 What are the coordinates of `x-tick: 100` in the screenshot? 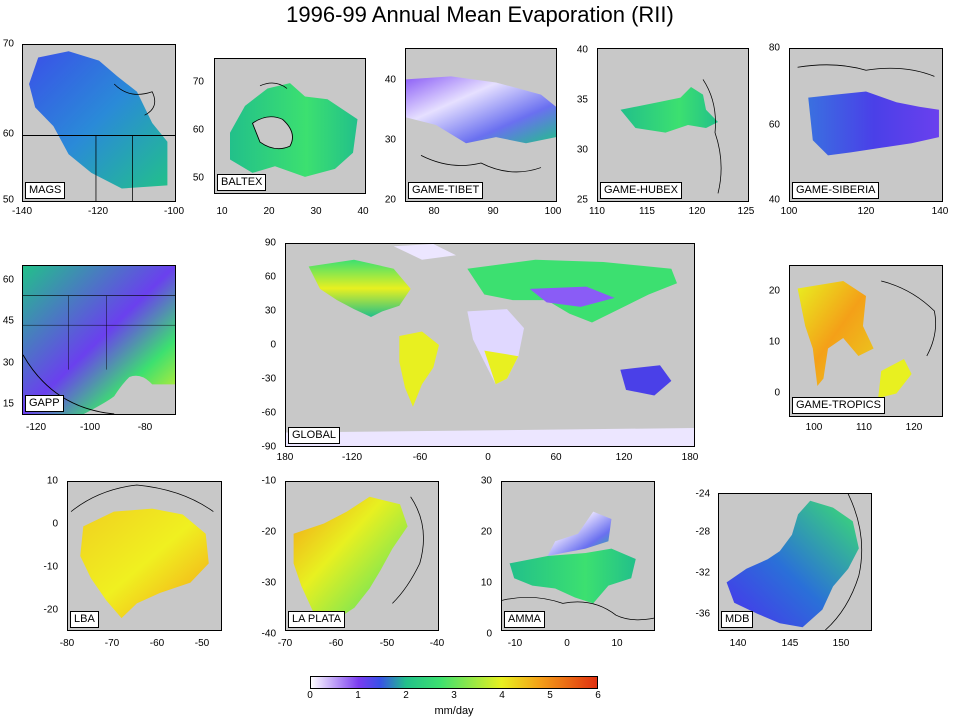 It's located at (789, 211).